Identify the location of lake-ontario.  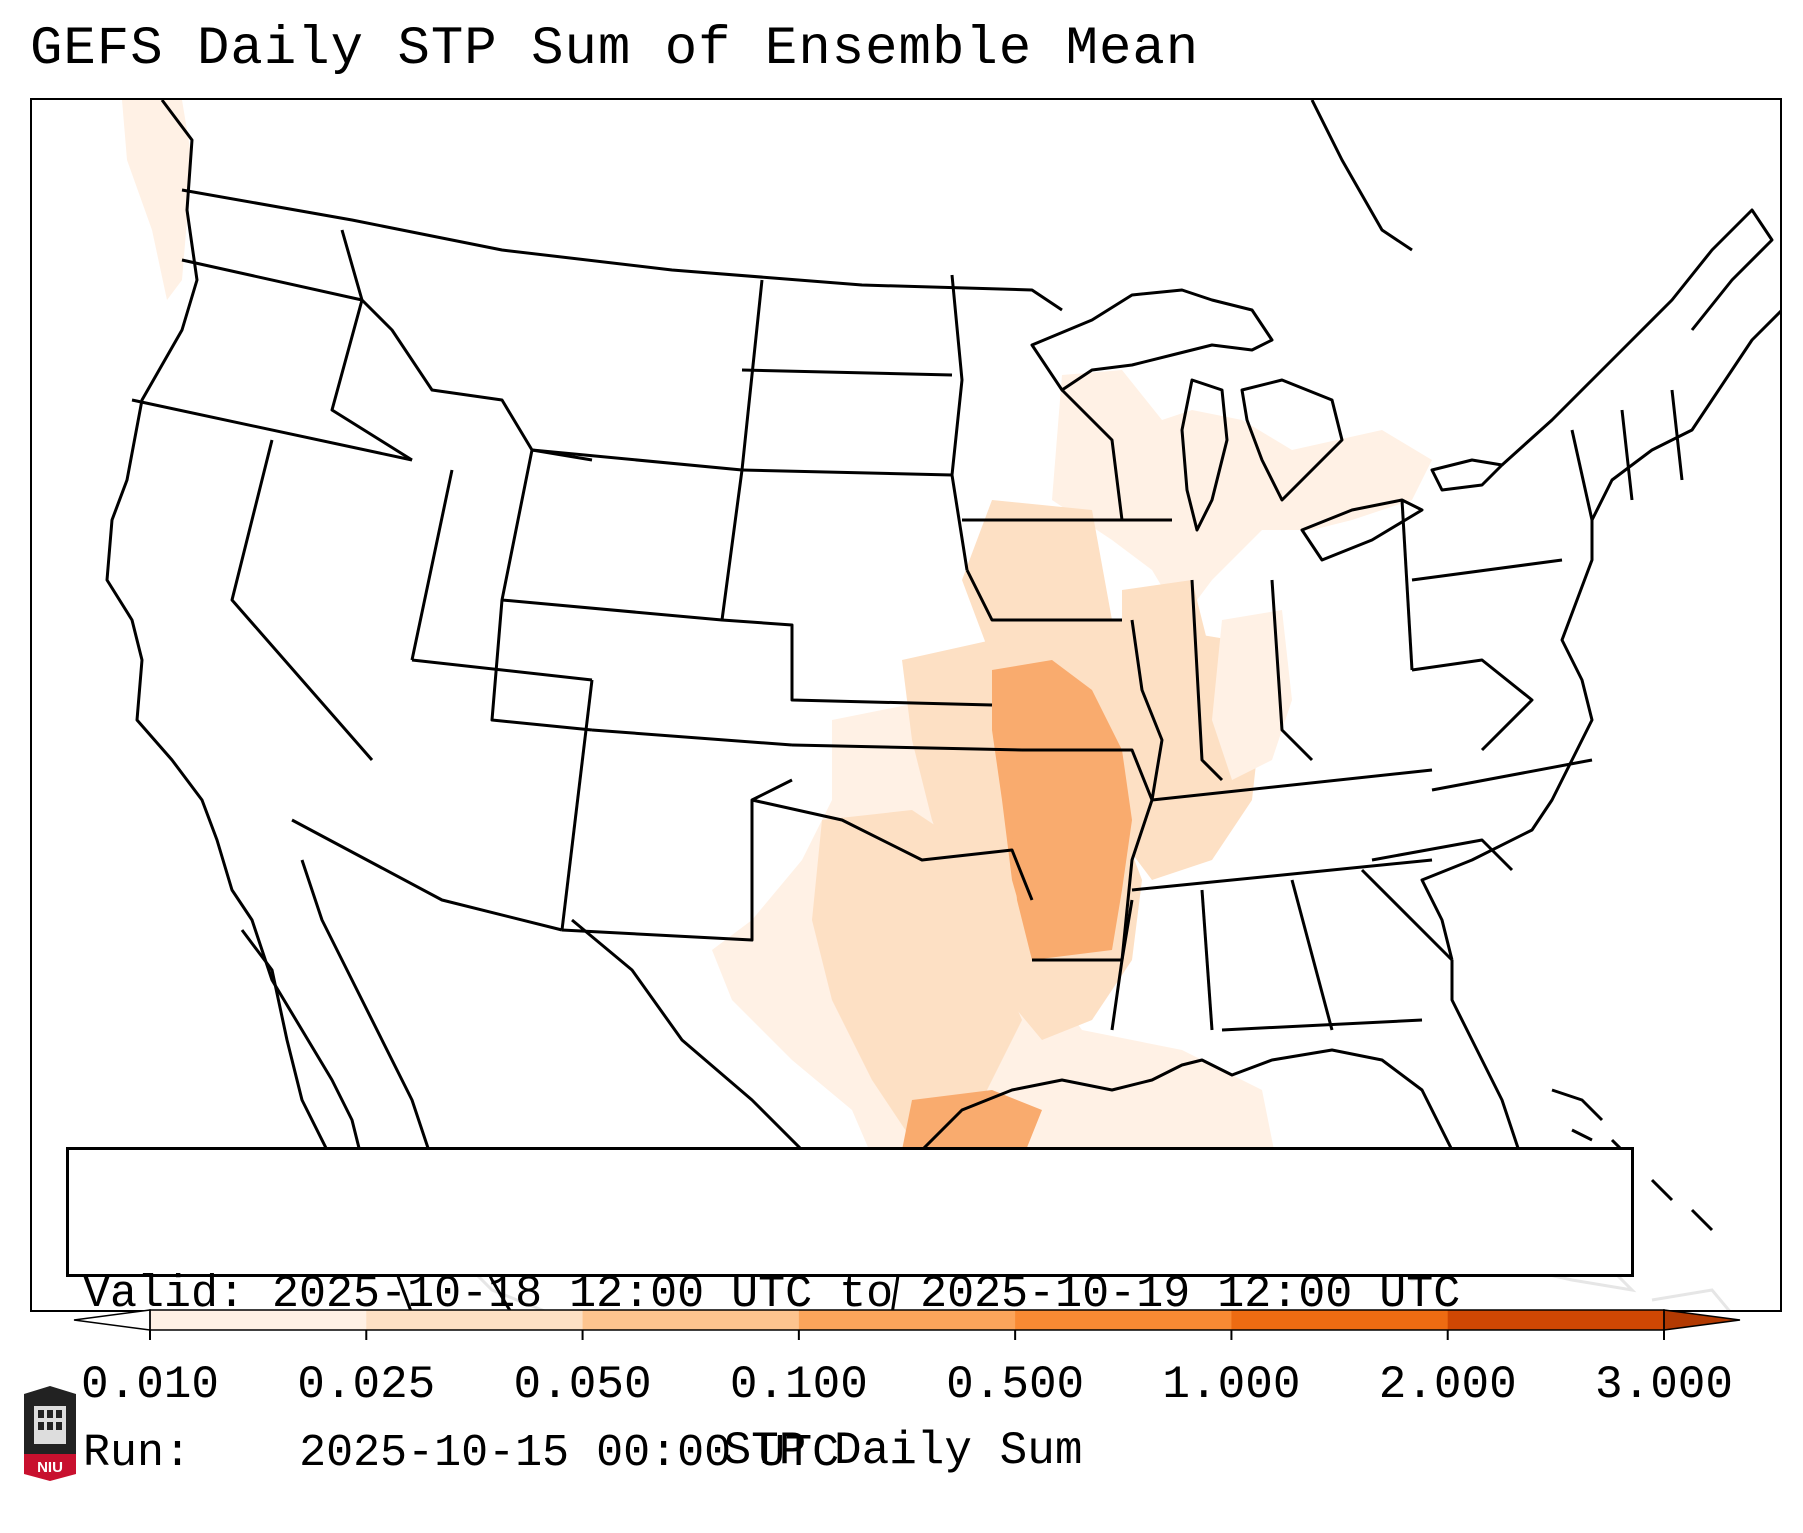
(1467, 475).